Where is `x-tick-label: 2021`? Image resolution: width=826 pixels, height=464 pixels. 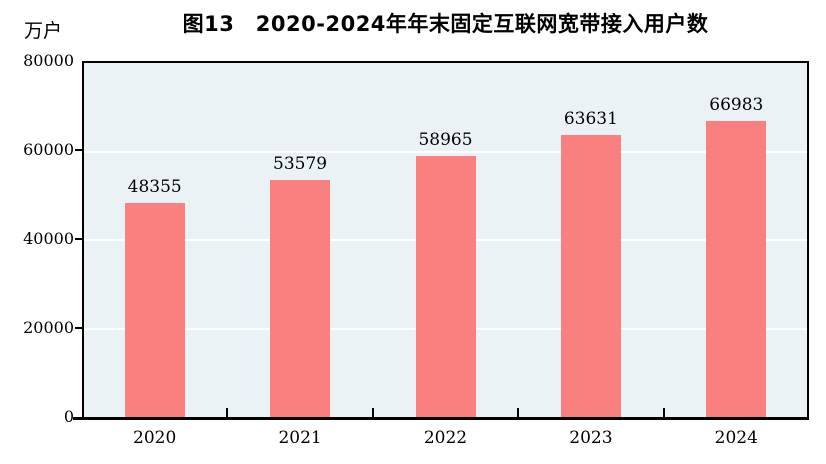
x-tick-label: 2021 is located at coordinates (300, 438).